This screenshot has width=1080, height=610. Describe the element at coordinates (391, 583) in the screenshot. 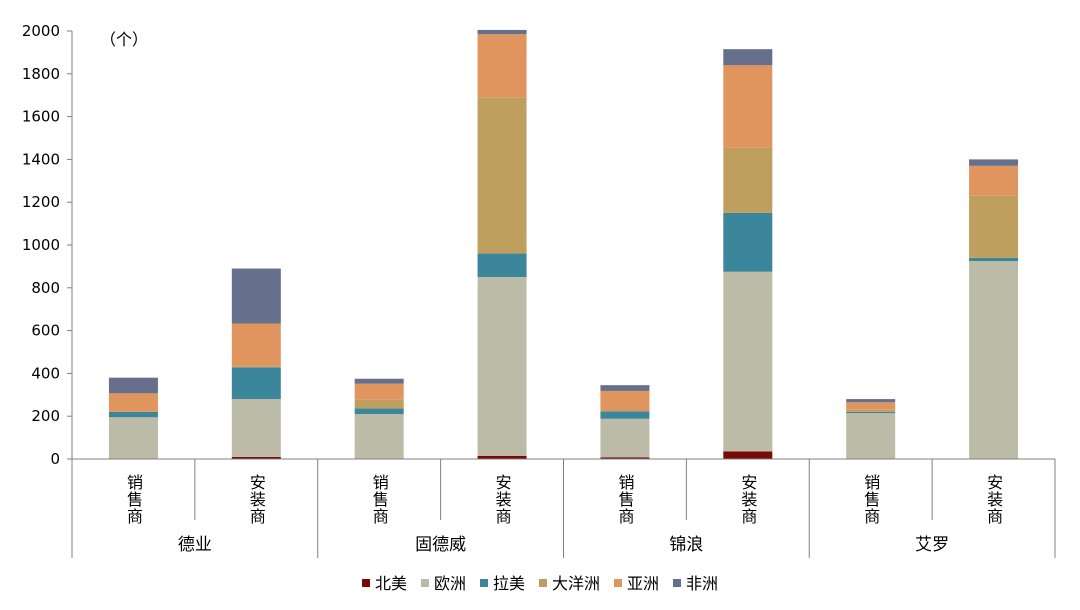

I see `legend-label: 北美` at that location.